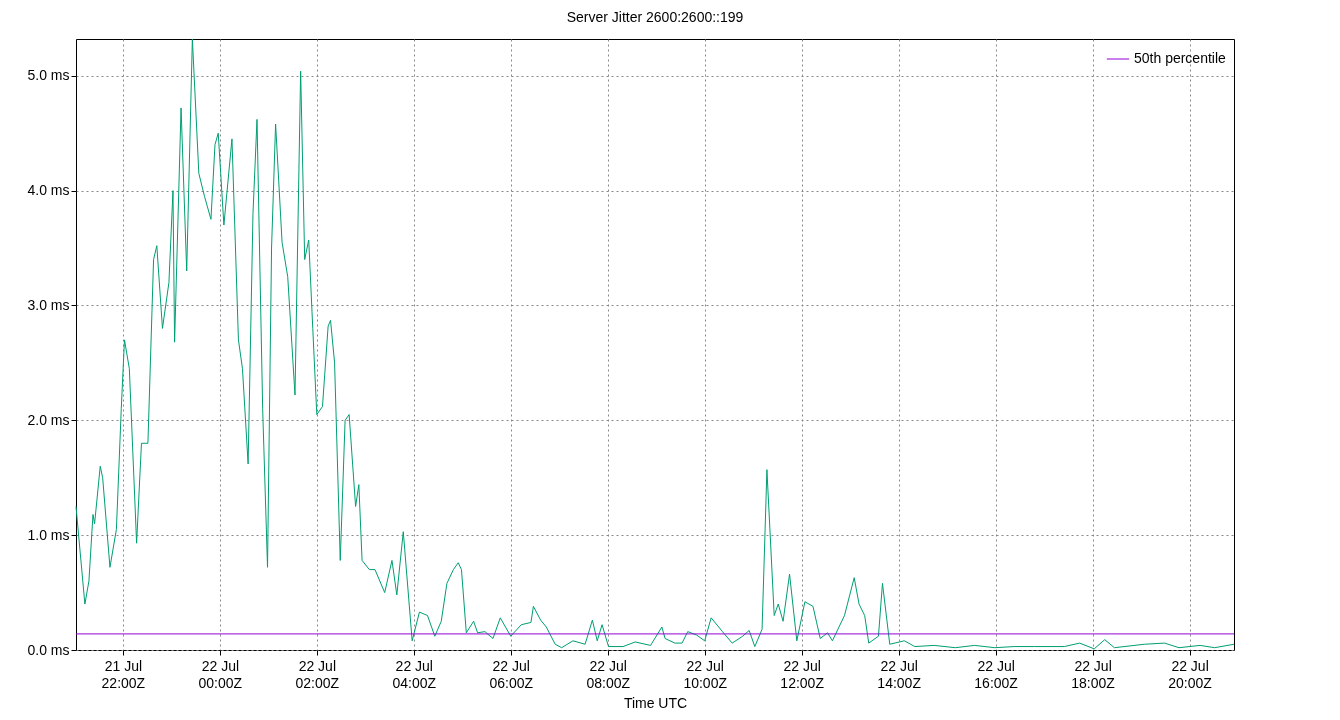 This screenshot has height=720, width=1340. I want to click on x-tick-label: 22 Jul 10:00Z, so click(705, 674).